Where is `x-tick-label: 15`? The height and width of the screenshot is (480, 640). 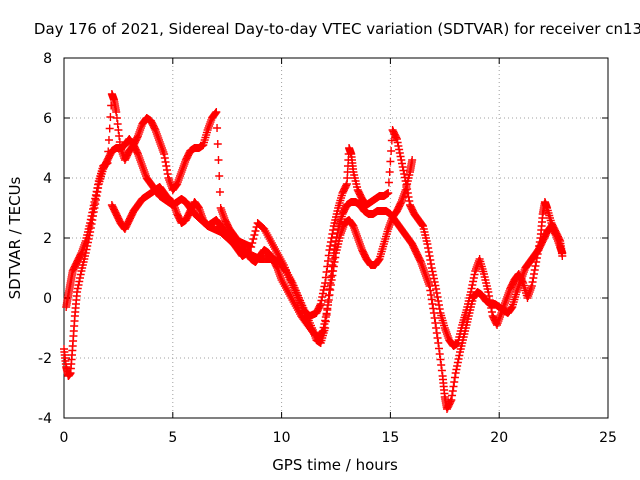
x-tick-label: 15 is located at coordinates (390, 438).